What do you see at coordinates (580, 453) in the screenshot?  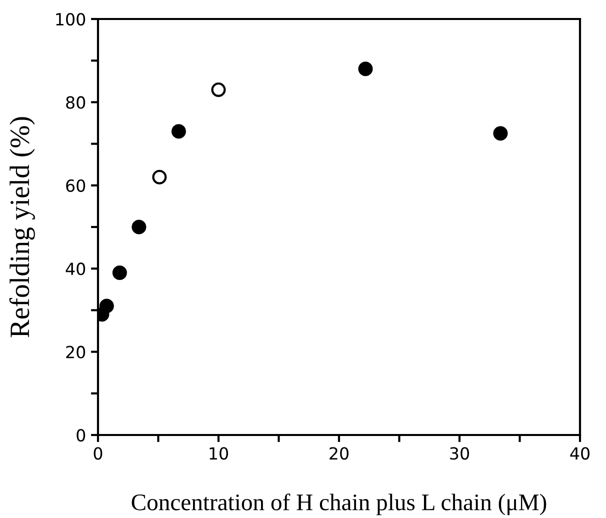 I see `x-tick-label: 40` at bounding box center [580, 453].